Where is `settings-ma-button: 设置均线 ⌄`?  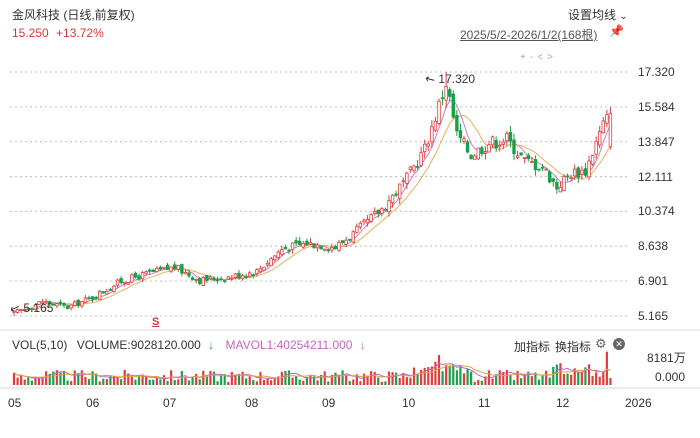
settings-ma-button: 设置均线 ⌄ is located at coordinates (598, 14).